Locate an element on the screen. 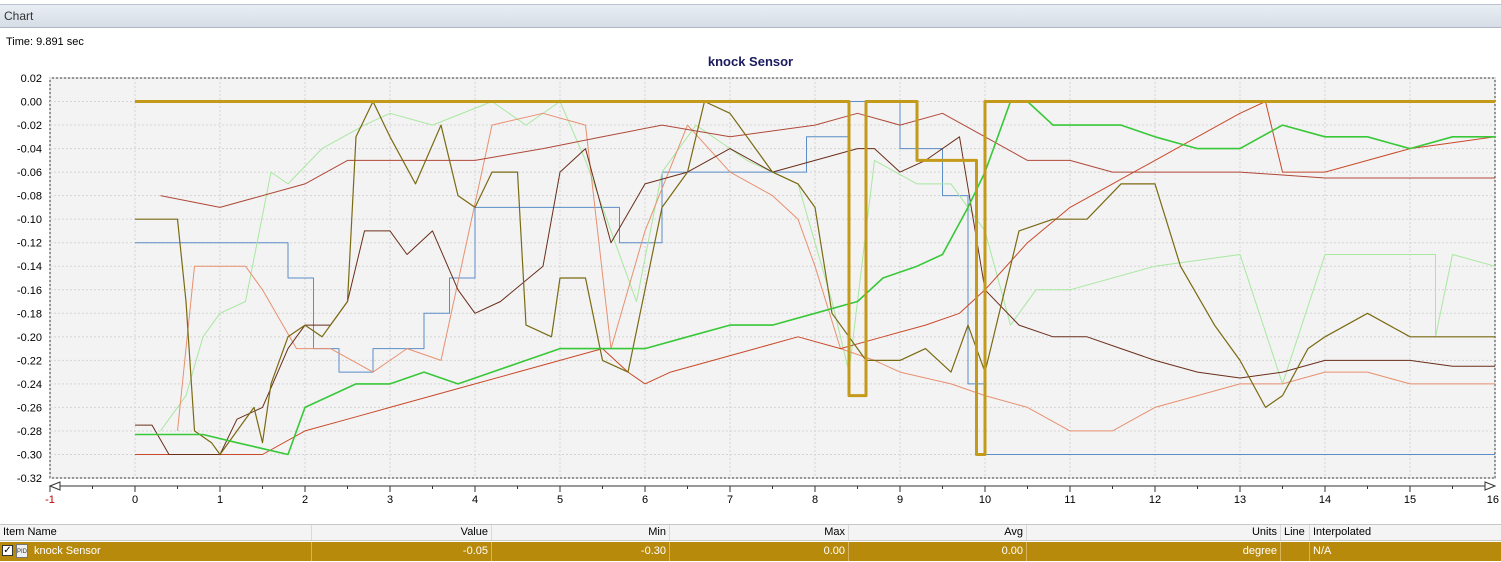 Image resolution: width=1501 pixels, height=562 pixels. header-min: Min is located at coordinates (581, 532).